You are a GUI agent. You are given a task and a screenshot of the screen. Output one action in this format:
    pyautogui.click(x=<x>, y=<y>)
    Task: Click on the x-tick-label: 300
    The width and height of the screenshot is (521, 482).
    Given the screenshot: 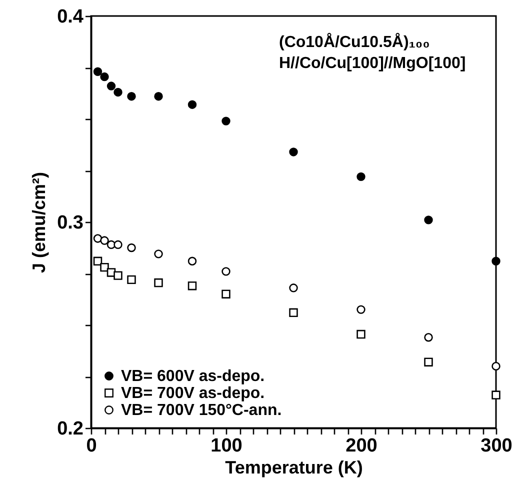 What is the action you would take?
    pyautogui.click(x=496, y=446)
    